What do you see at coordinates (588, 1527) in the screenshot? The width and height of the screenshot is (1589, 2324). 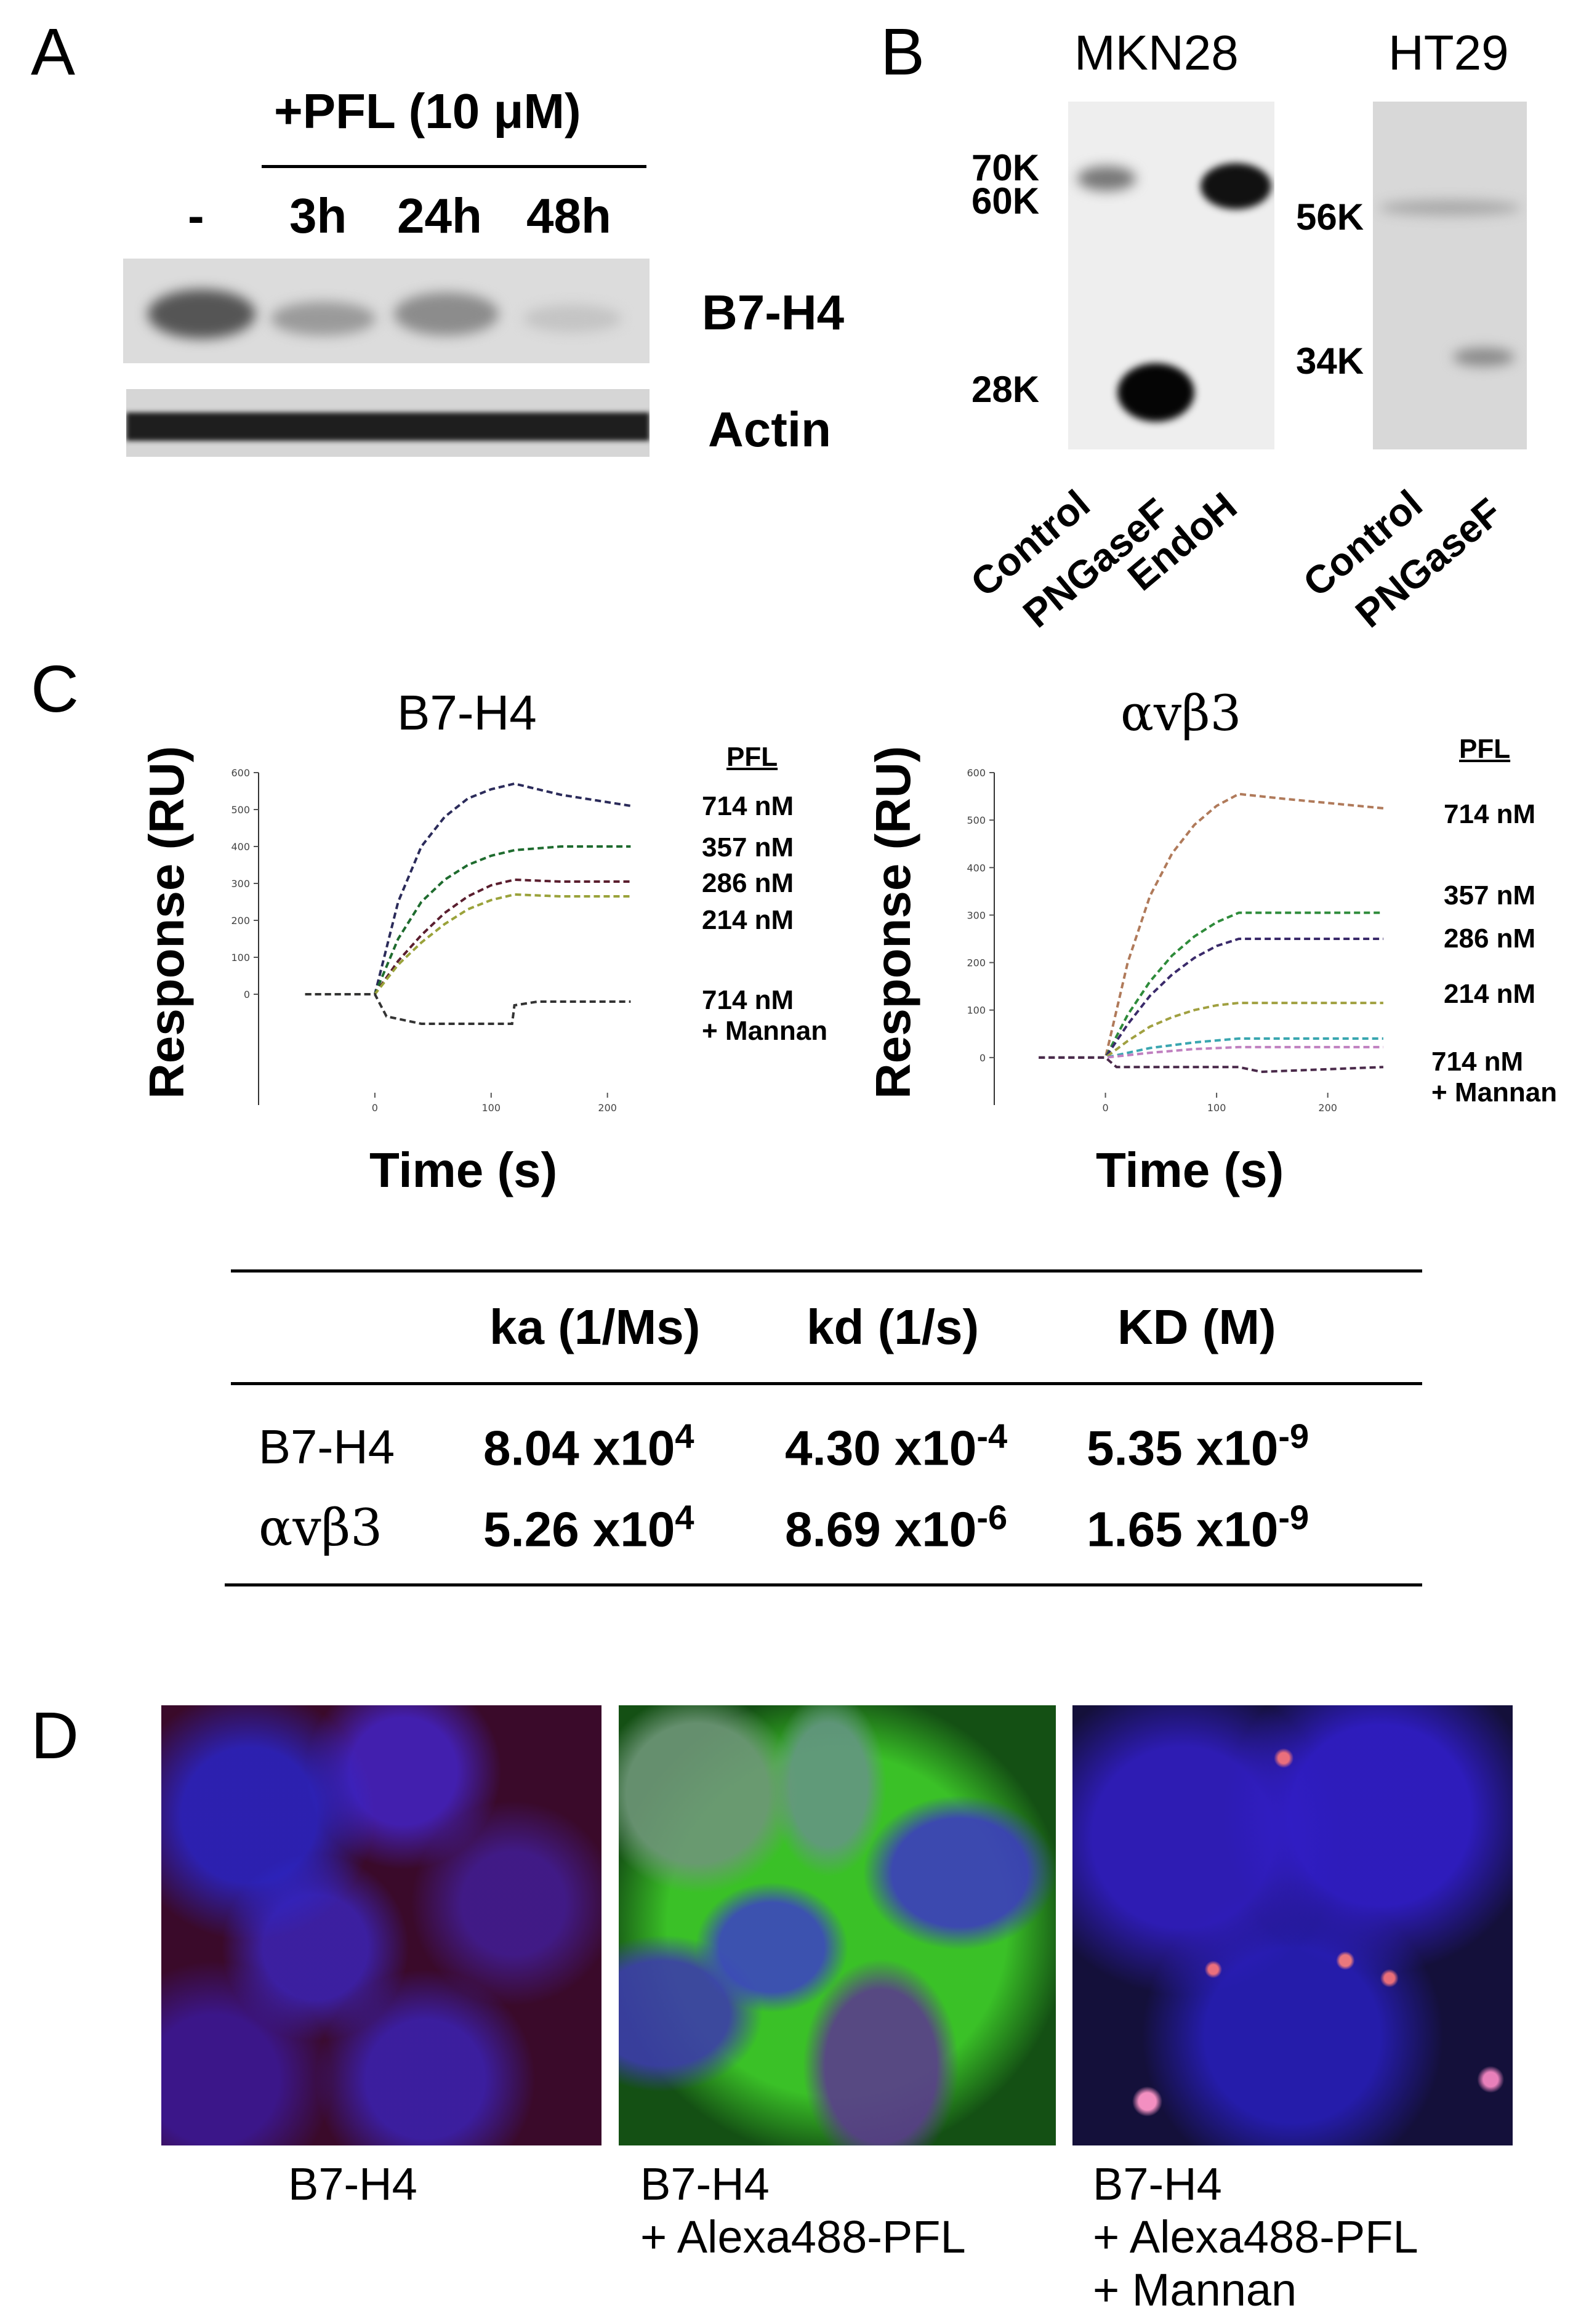 I see `table-cell: 5.26 x10⁴` at bounding box center [588, 1527].